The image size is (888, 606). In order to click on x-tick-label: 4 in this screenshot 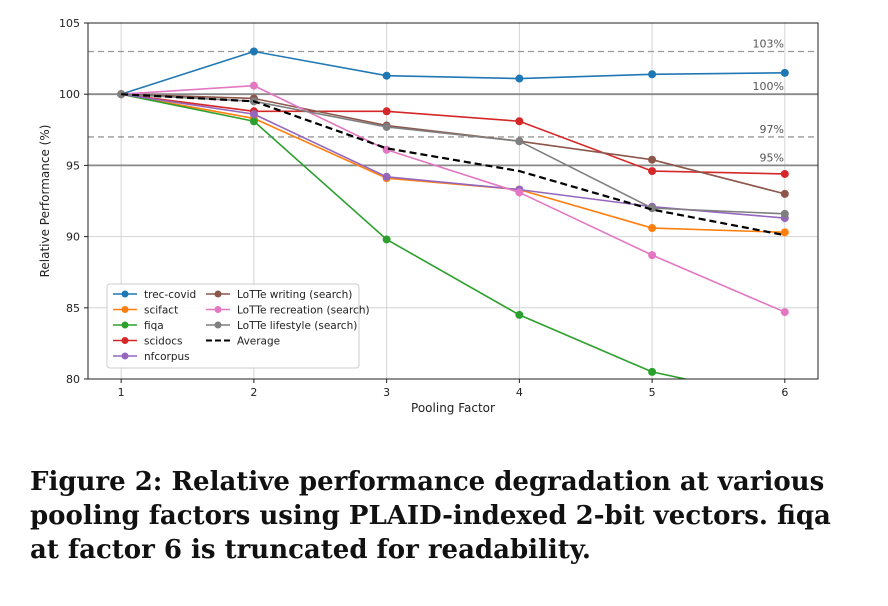, I will do `click(519, 392)`.